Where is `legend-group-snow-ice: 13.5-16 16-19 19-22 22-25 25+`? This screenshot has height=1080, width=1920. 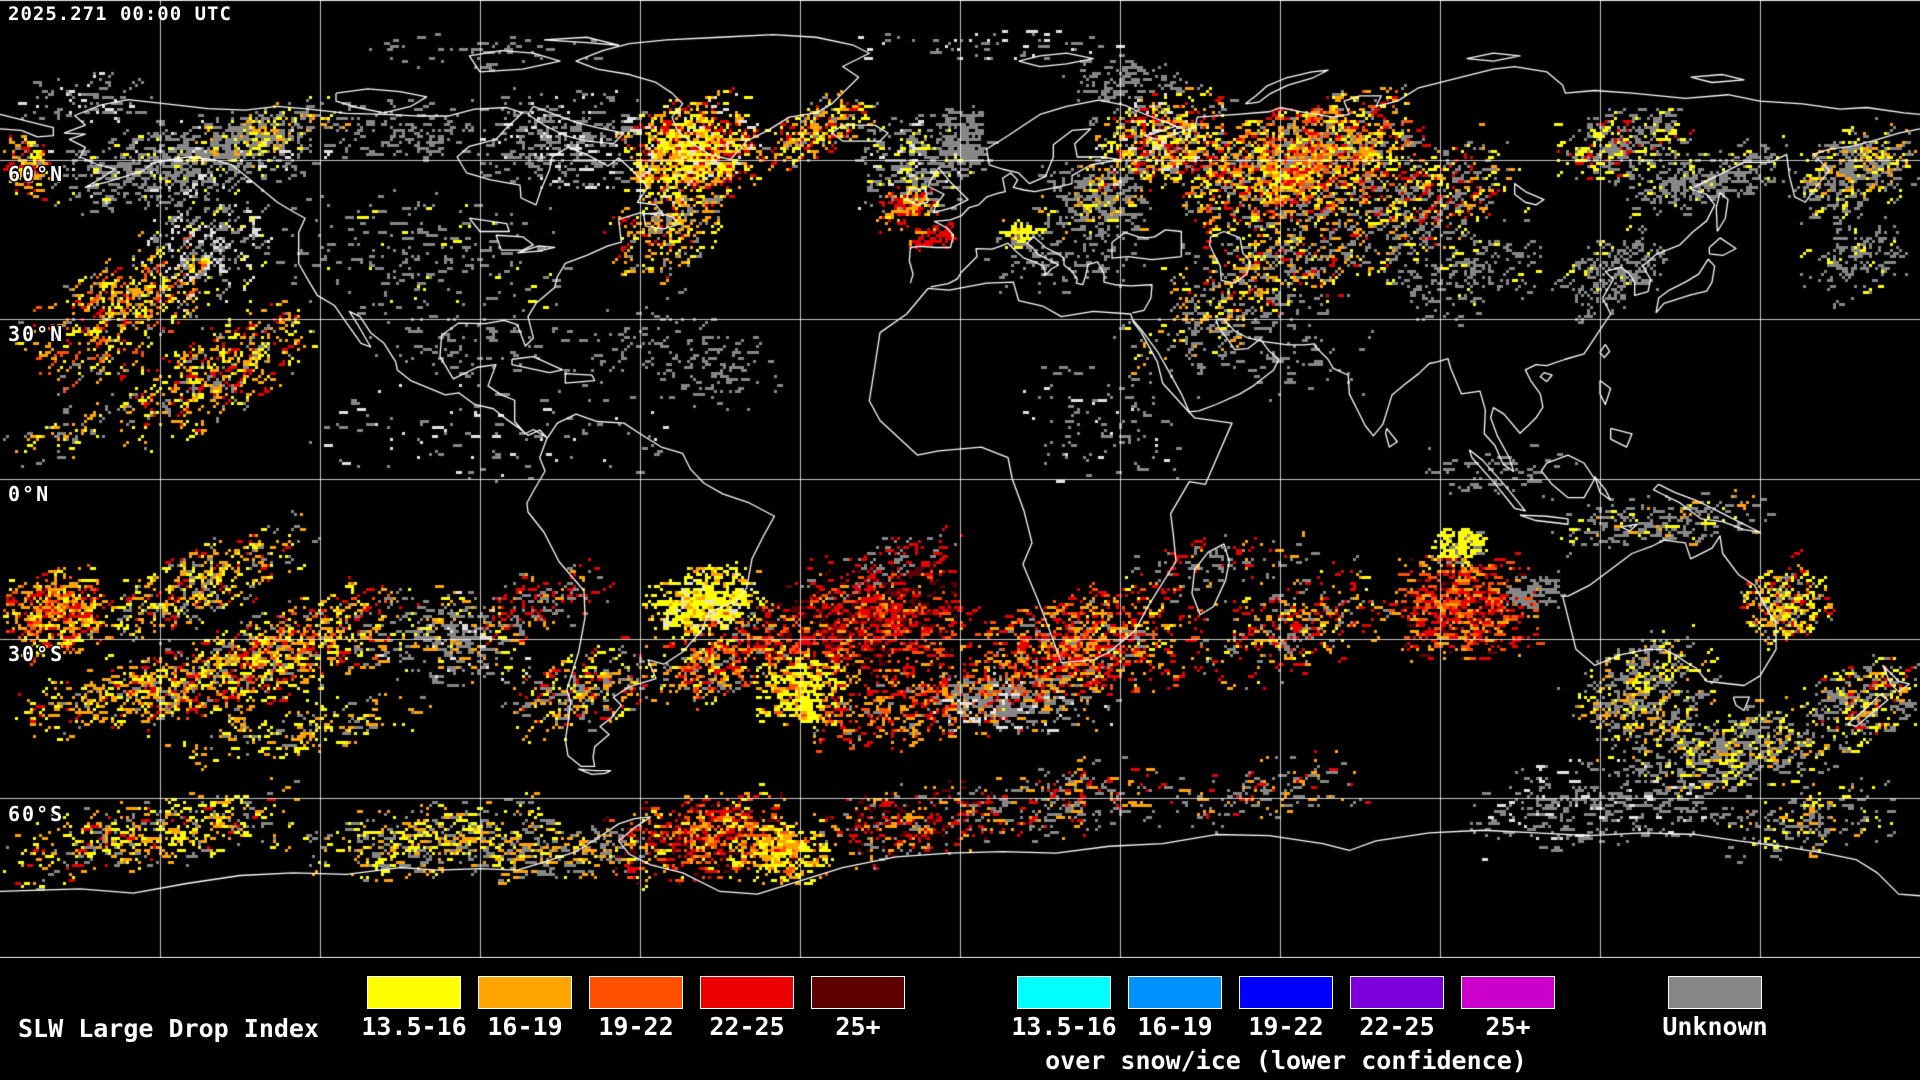 legend-group-snow-ice: 13.5-16 16-19 19-22 22-25 25+ is located at coordinates (1283, 1008).